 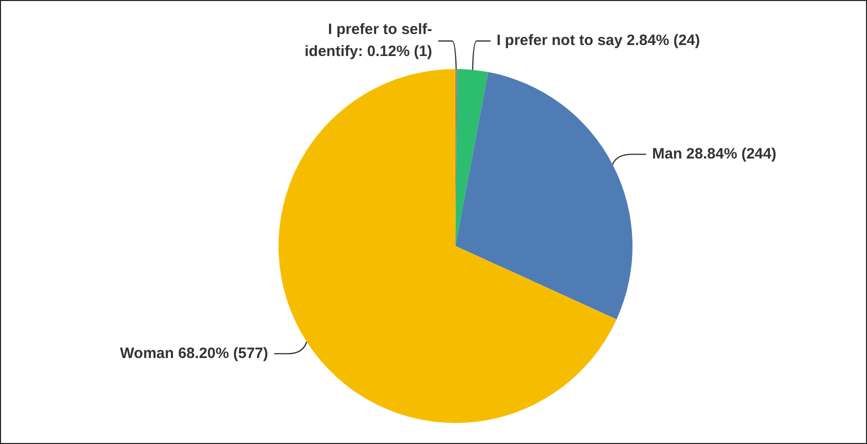 What do you see at coordinates (598, 41) in the screenshot?
I see `slice-label: I prefer not to say 2.84% (24)` at bounding box center [598, 41].